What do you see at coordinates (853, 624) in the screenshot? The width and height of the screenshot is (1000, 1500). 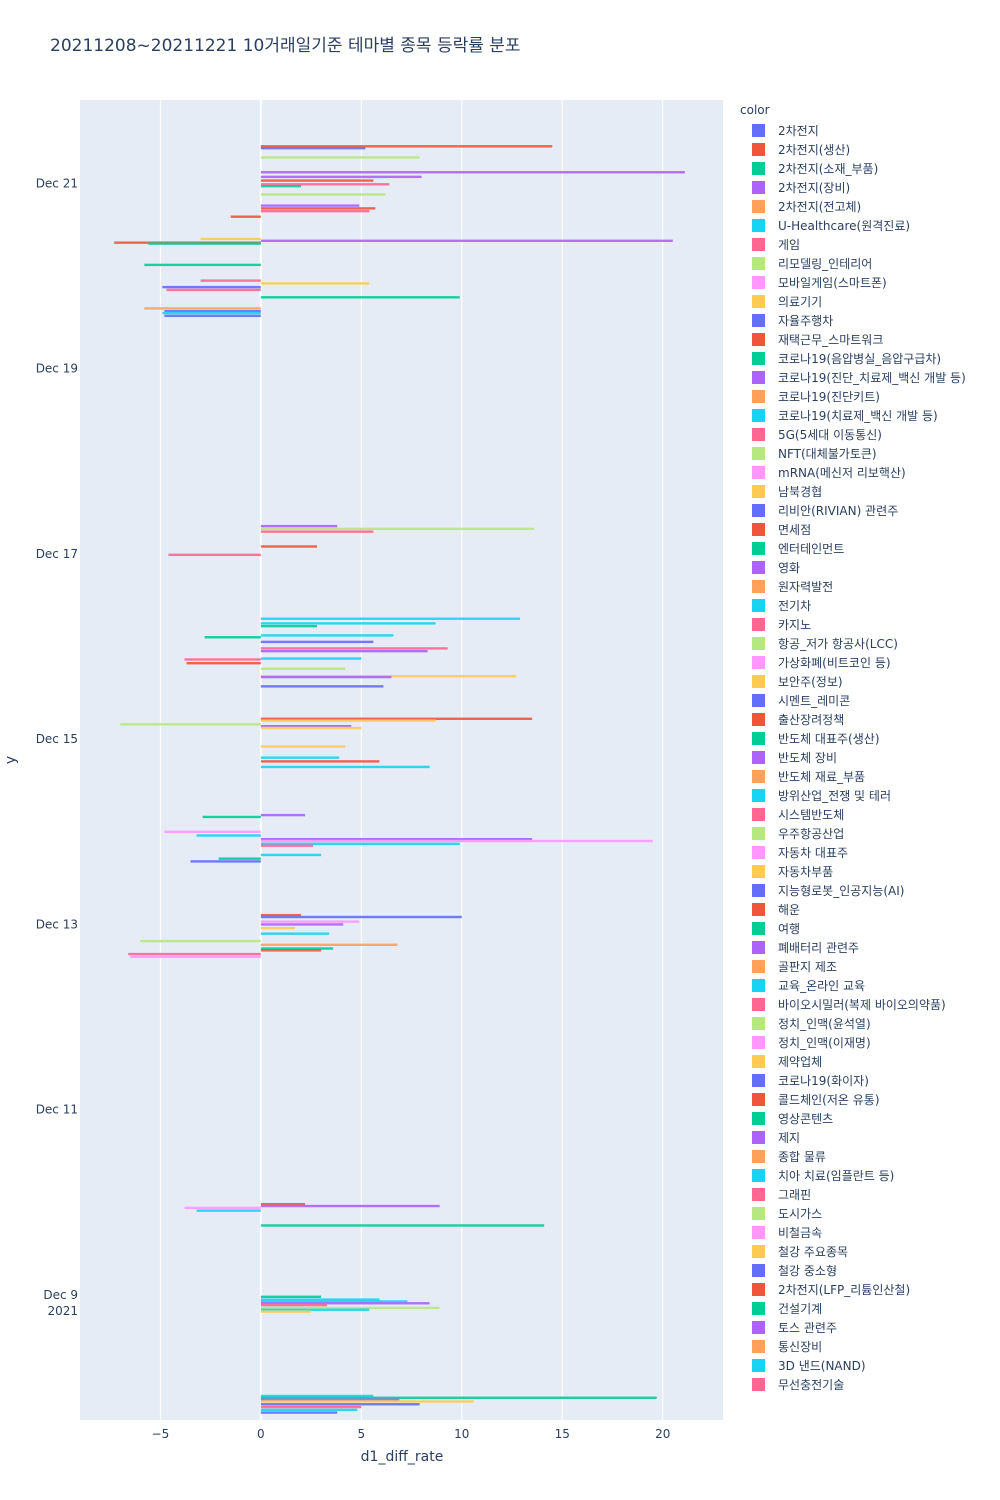 I see `legend-item: 카지노` at bounding box center [853, 624].